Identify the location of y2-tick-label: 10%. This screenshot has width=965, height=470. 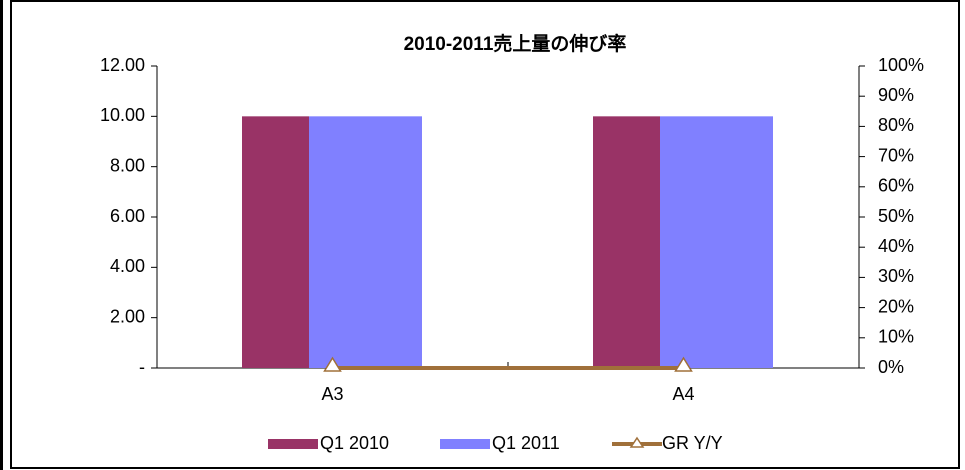
(896, 337).